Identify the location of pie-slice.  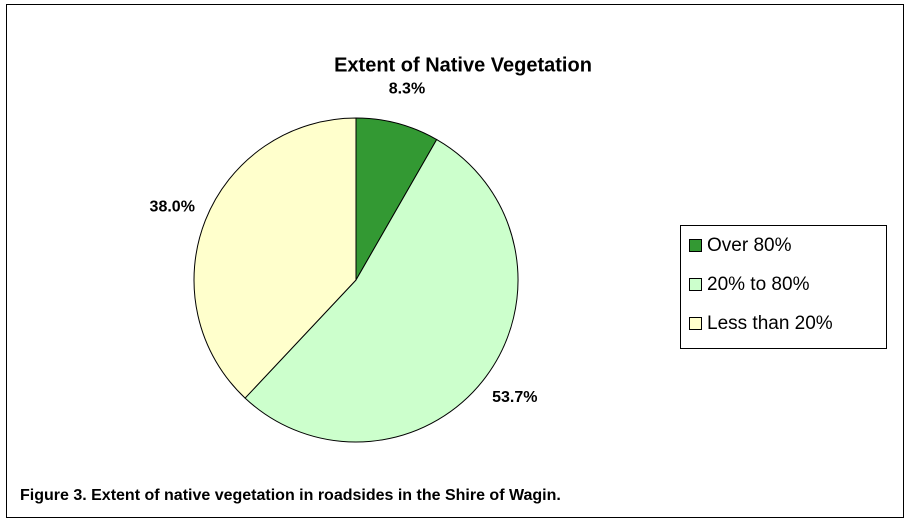
(275, 258).